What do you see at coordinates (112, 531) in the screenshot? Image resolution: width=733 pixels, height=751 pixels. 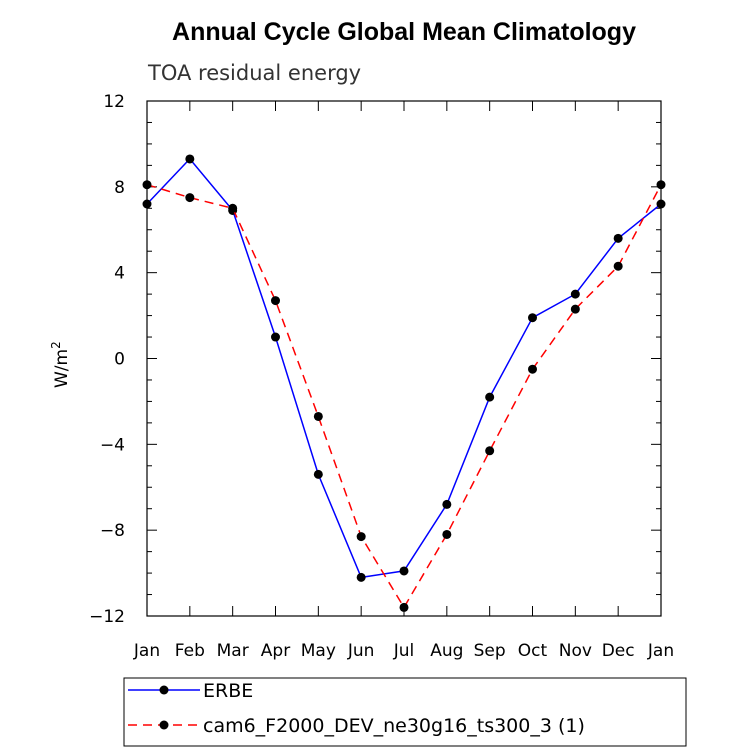 I see `y-tick-label: −8` at bounding box center [112, 531].